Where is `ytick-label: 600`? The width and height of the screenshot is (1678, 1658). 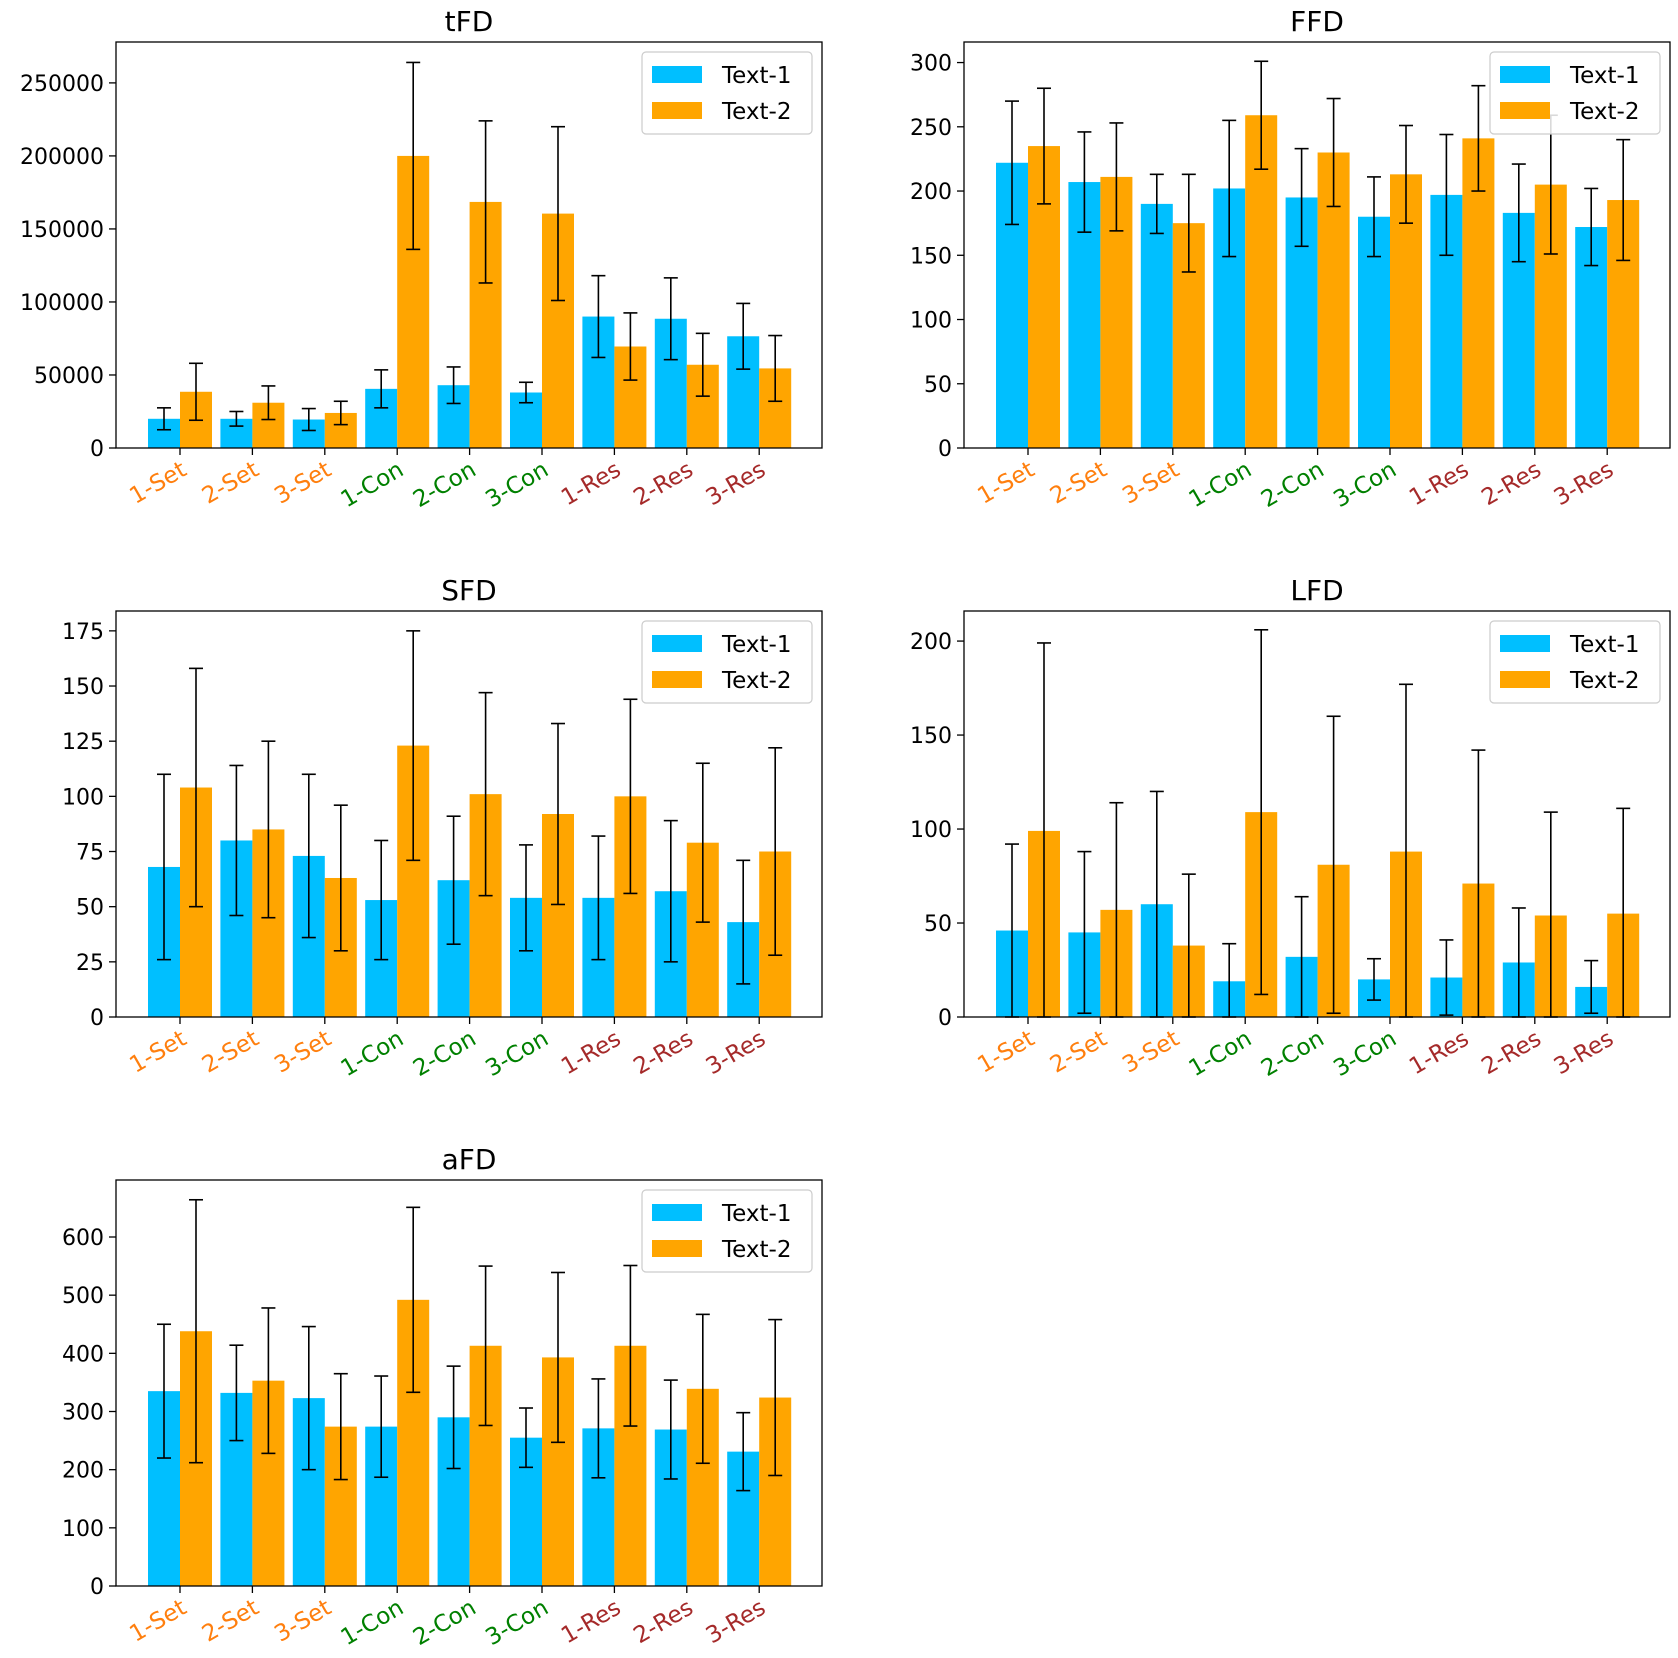
ytick-label: 600 is located at coordinates (83, 1238).